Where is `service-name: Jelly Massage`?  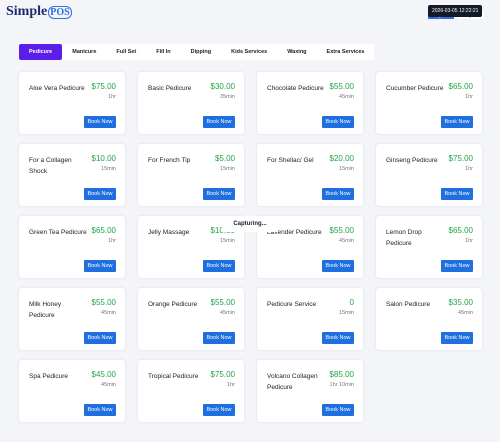
service-name: Jelly Massage is located at coordinates (169, 232).